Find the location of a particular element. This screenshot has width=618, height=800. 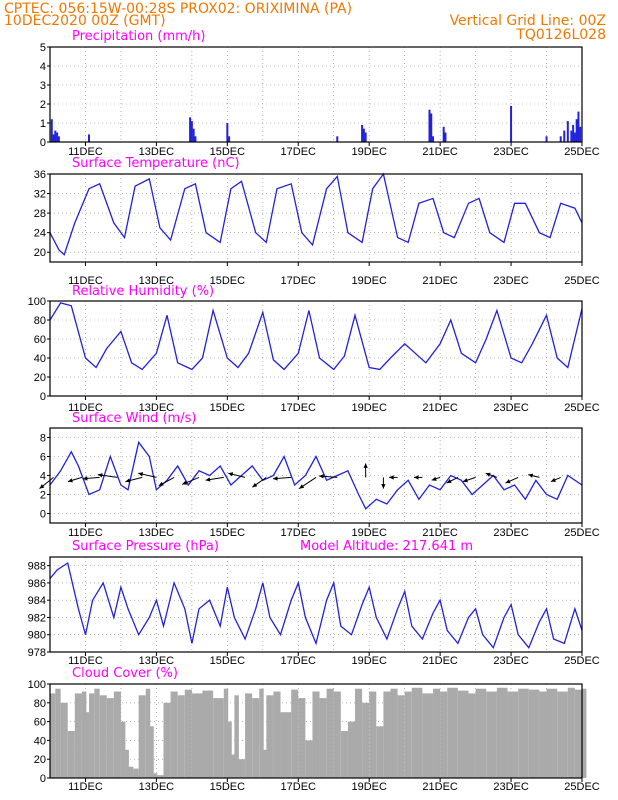

y-tick-label: 3 is located at coordinates (43, 86).